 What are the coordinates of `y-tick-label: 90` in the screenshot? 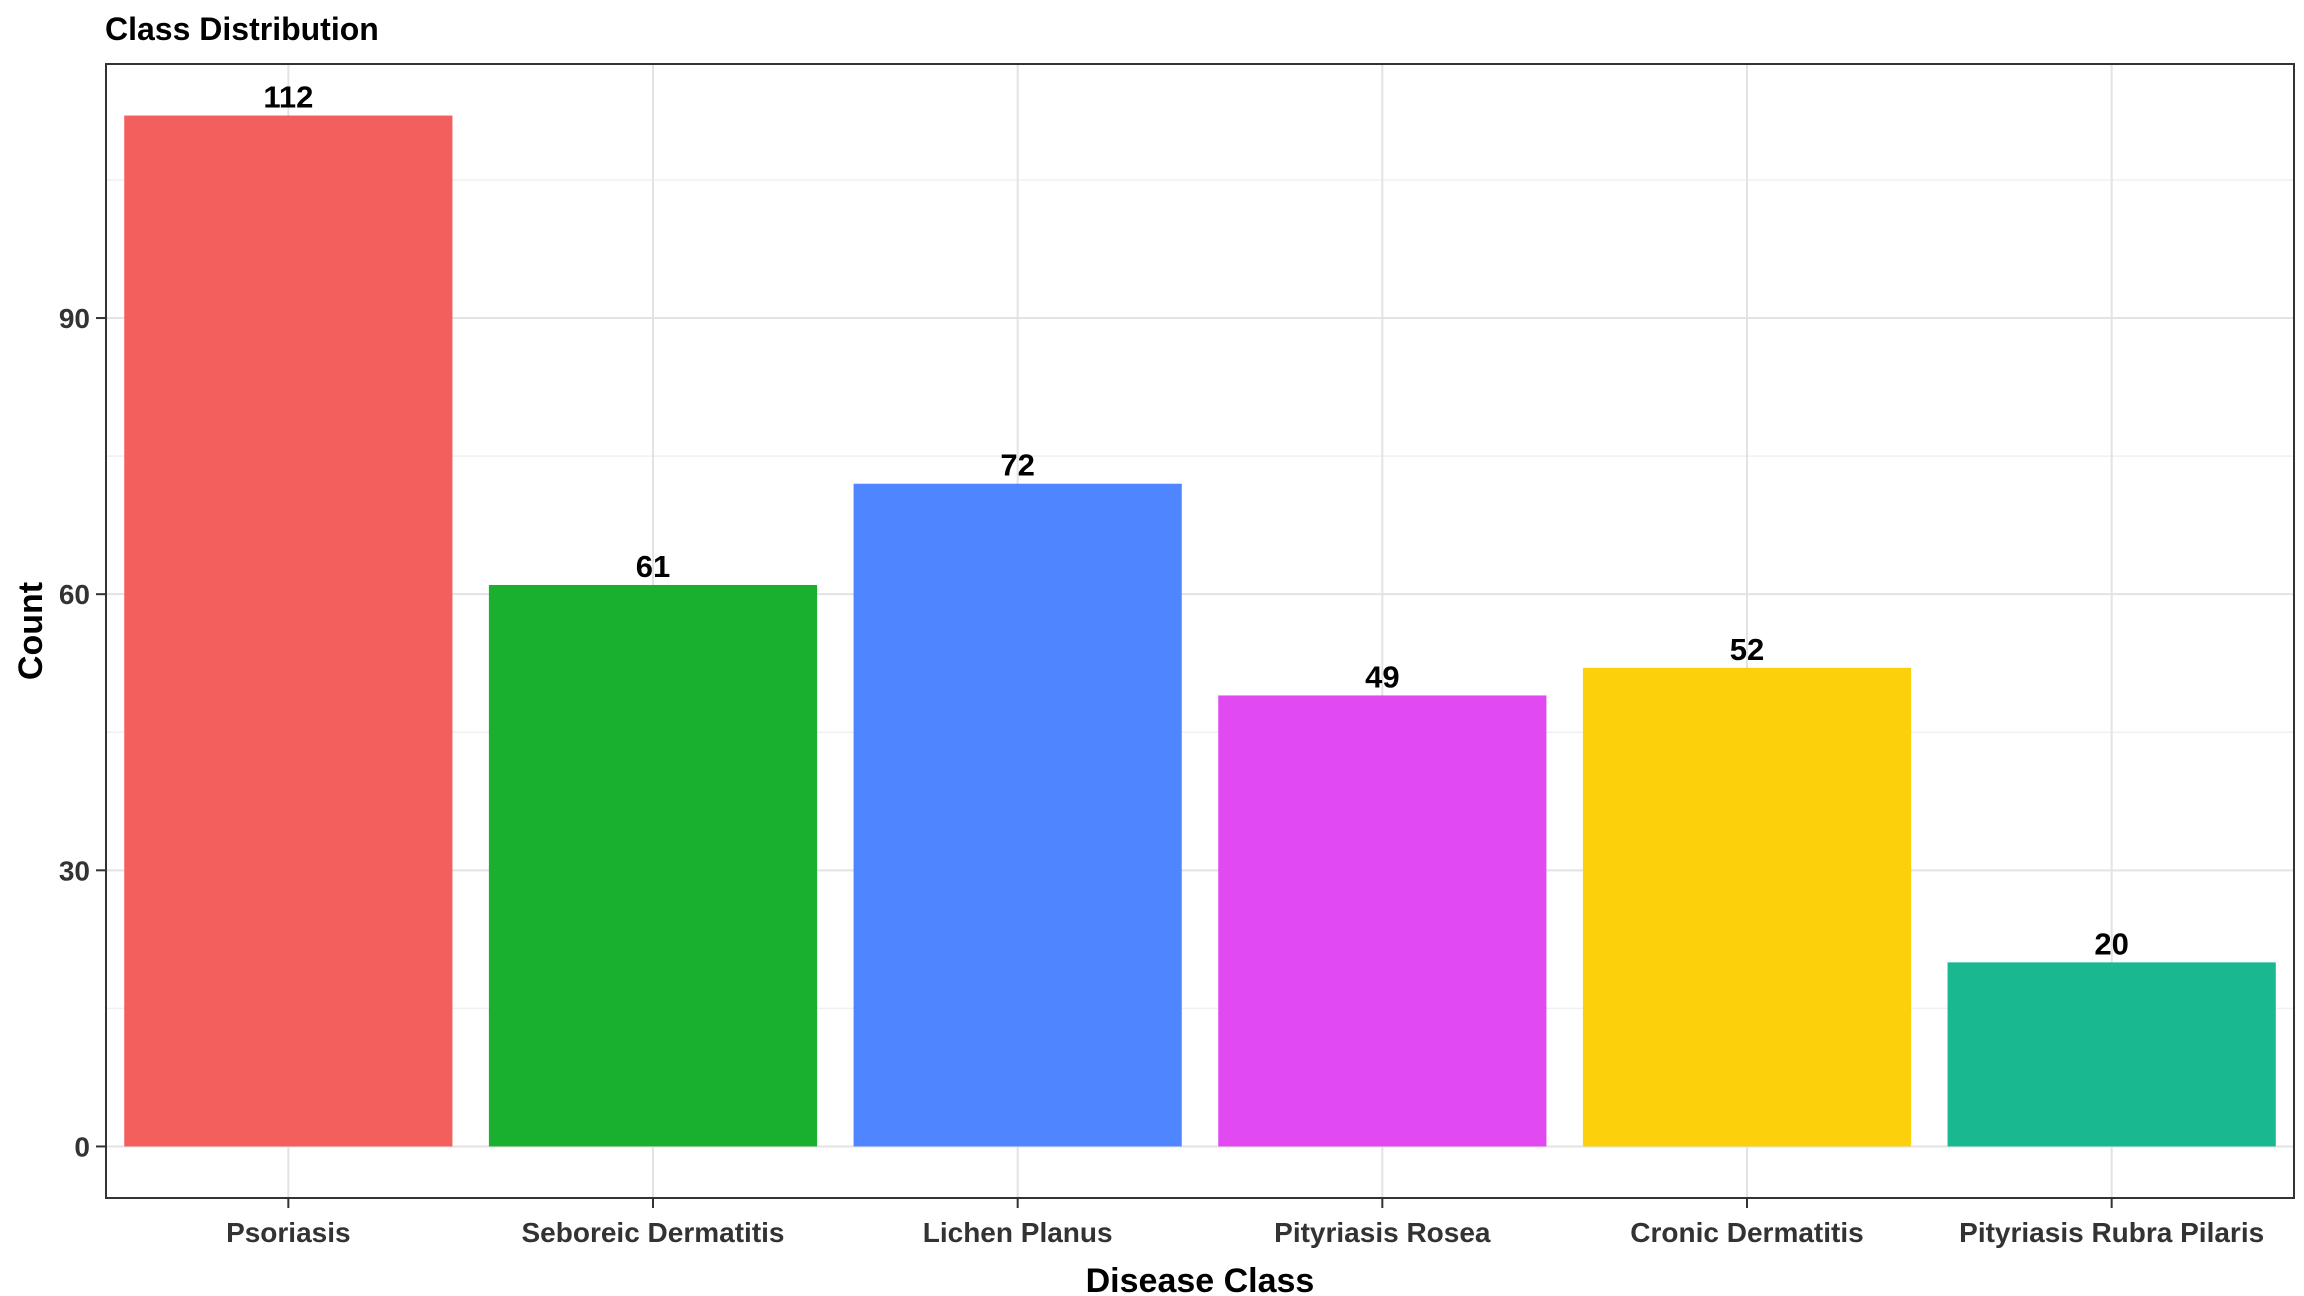 It's located at (74, 318).